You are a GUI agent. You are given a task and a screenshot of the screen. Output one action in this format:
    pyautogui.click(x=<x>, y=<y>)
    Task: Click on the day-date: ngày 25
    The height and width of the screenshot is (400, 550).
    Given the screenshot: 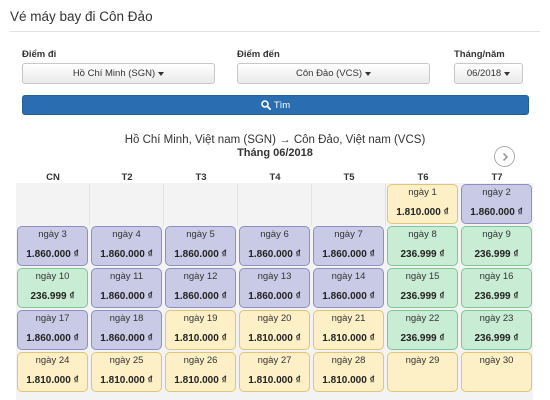 What is the action you would take?
    pyautogui.click(x=126, y=360)
    